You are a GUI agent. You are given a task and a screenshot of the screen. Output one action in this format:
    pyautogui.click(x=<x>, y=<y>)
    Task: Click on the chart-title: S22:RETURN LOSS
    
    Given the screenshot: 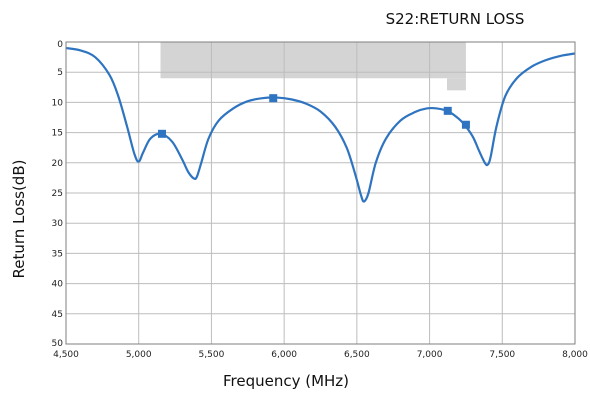 What is the action you would take?
    pyautogui.click(x=455, y=19)
    